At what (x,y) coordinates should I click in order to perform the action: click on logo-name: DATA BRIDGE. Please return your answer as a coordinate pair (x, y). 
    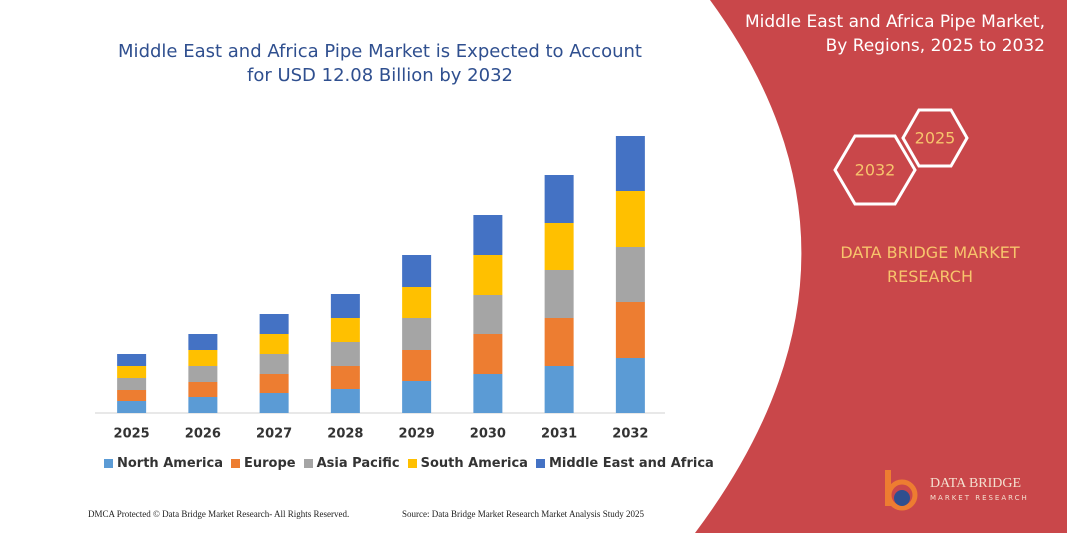
    Looking at the image, I should click on (976, 483).